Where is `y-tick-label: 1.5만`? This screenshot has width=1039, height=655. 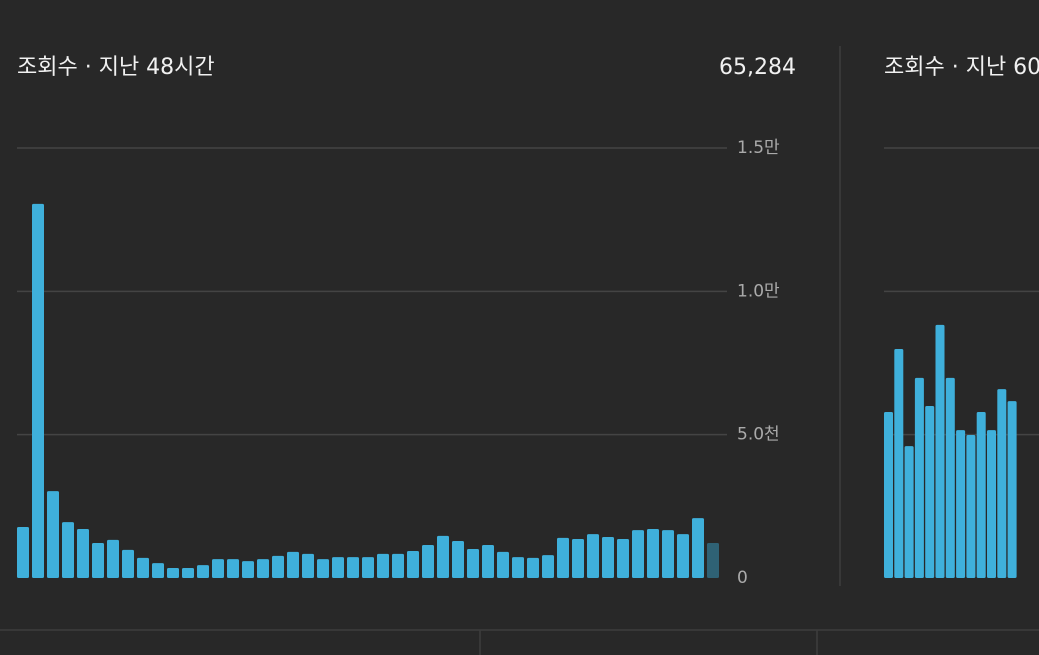
y-tick-label: 1.5만 is located at coordinates (758, 148).